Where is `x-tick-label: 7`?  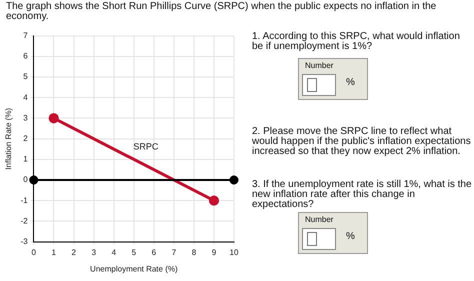
x-tick-label: 7 is located at coordinates (174, 252).